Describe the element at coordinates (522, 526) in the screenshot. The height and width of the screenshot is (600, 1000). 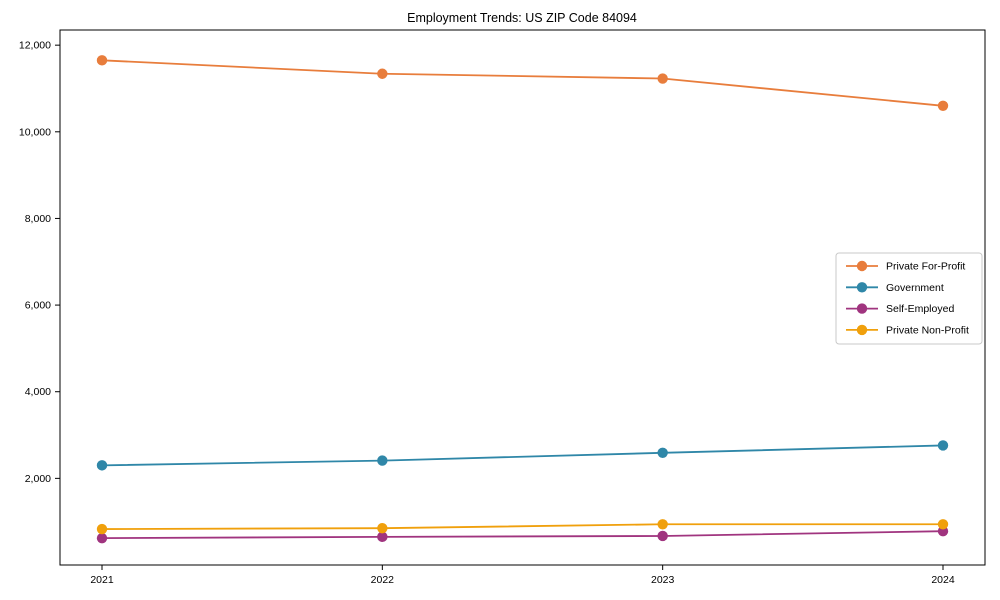
I see `series-line-private-non-profit` at that location.